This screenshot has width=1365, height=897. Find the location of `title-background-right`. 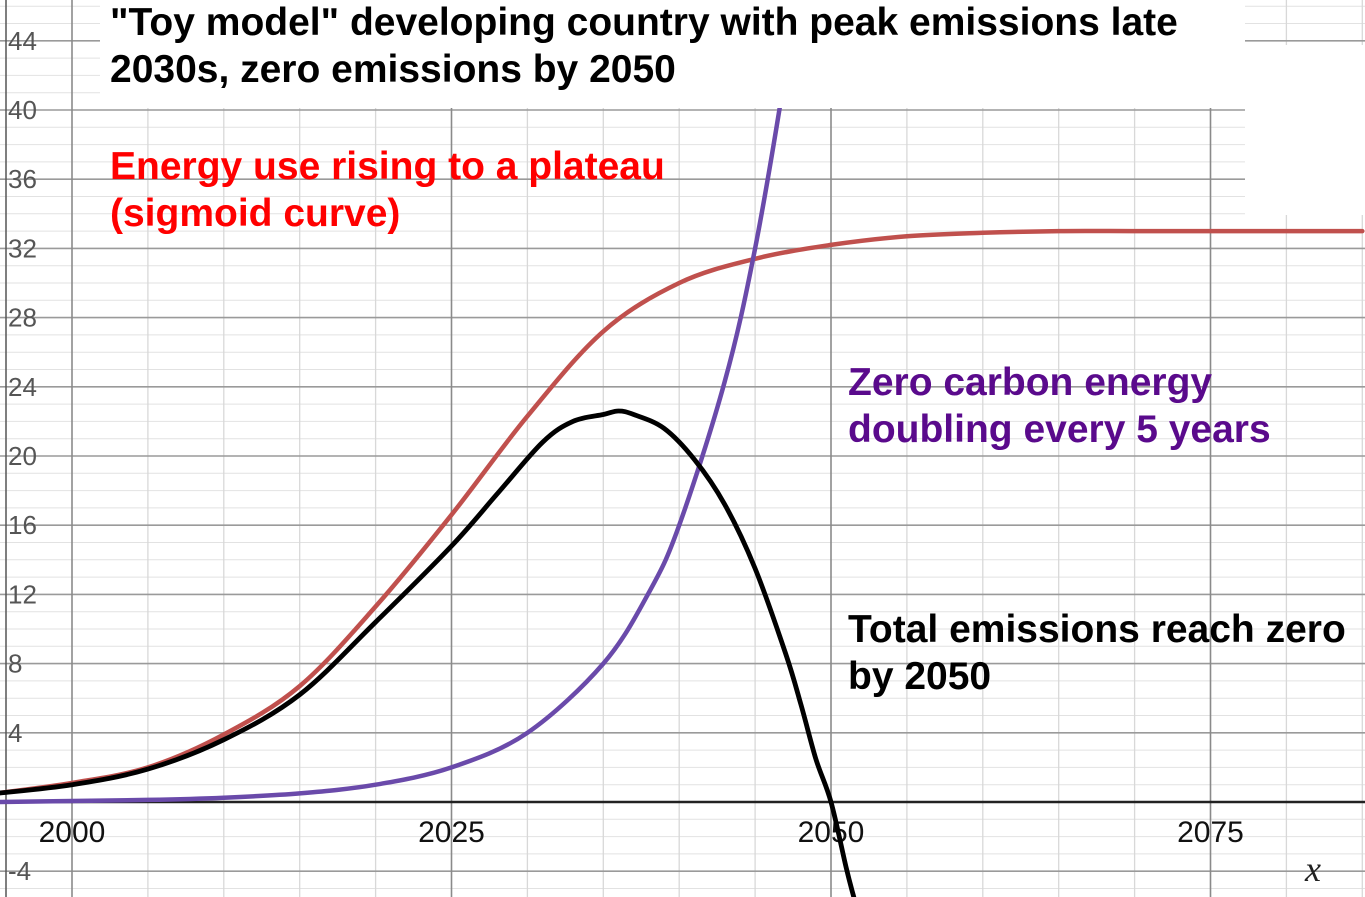

title-background-right is located at coordinates (1305, 130).